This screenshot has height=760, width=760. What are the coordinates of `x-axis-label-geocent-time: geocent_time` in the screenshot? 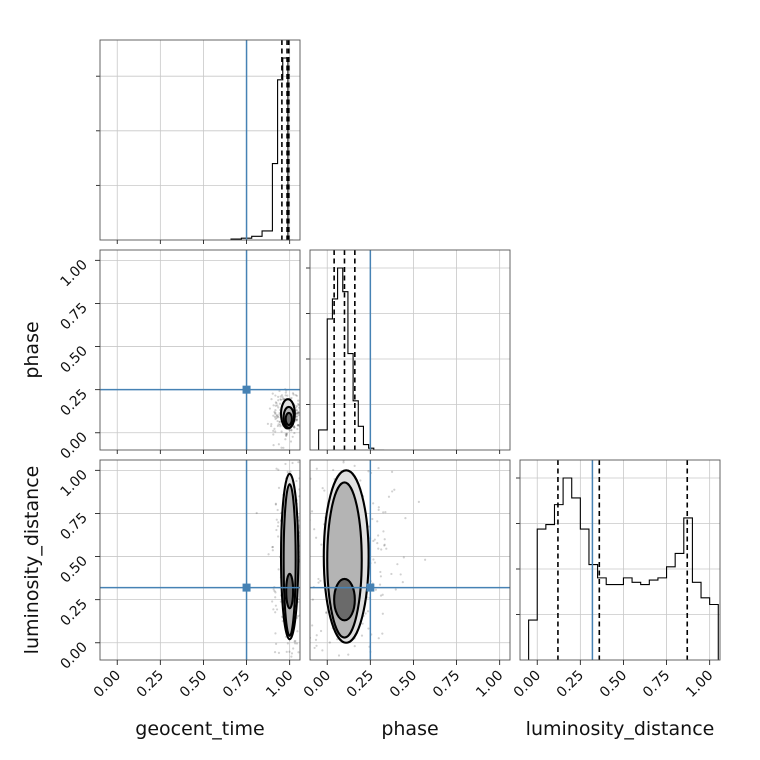 It's located at (199, 729).